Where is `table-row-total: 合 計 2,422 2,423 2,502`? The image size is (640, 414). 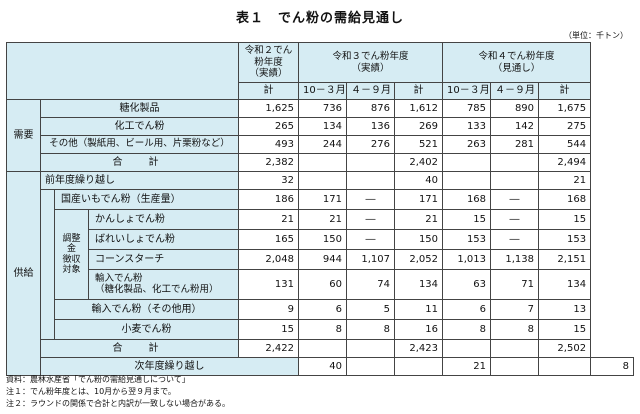 table-row-total: 合 計 2,422 2,423 2,502 is located at coordinates (320, 348).